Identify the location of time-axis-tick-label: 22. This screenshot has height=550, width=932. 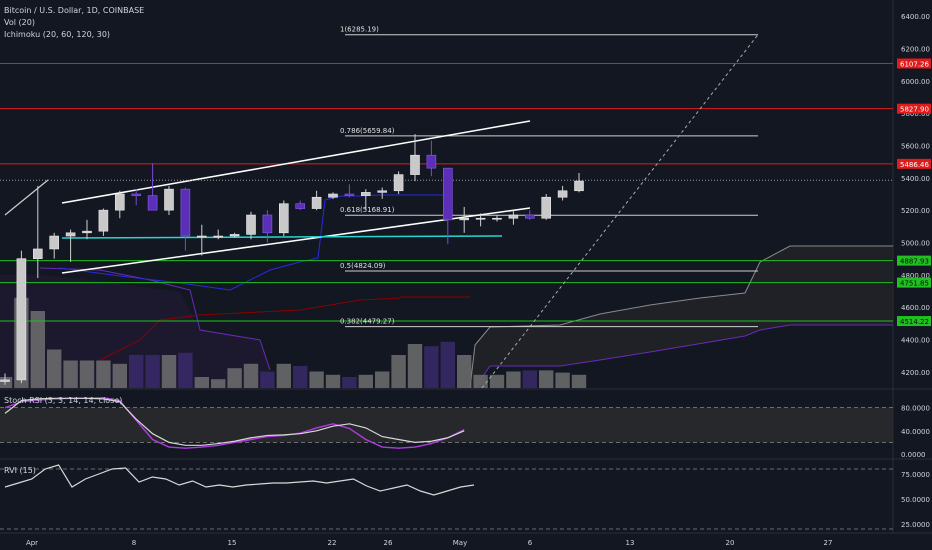
(332, 543).